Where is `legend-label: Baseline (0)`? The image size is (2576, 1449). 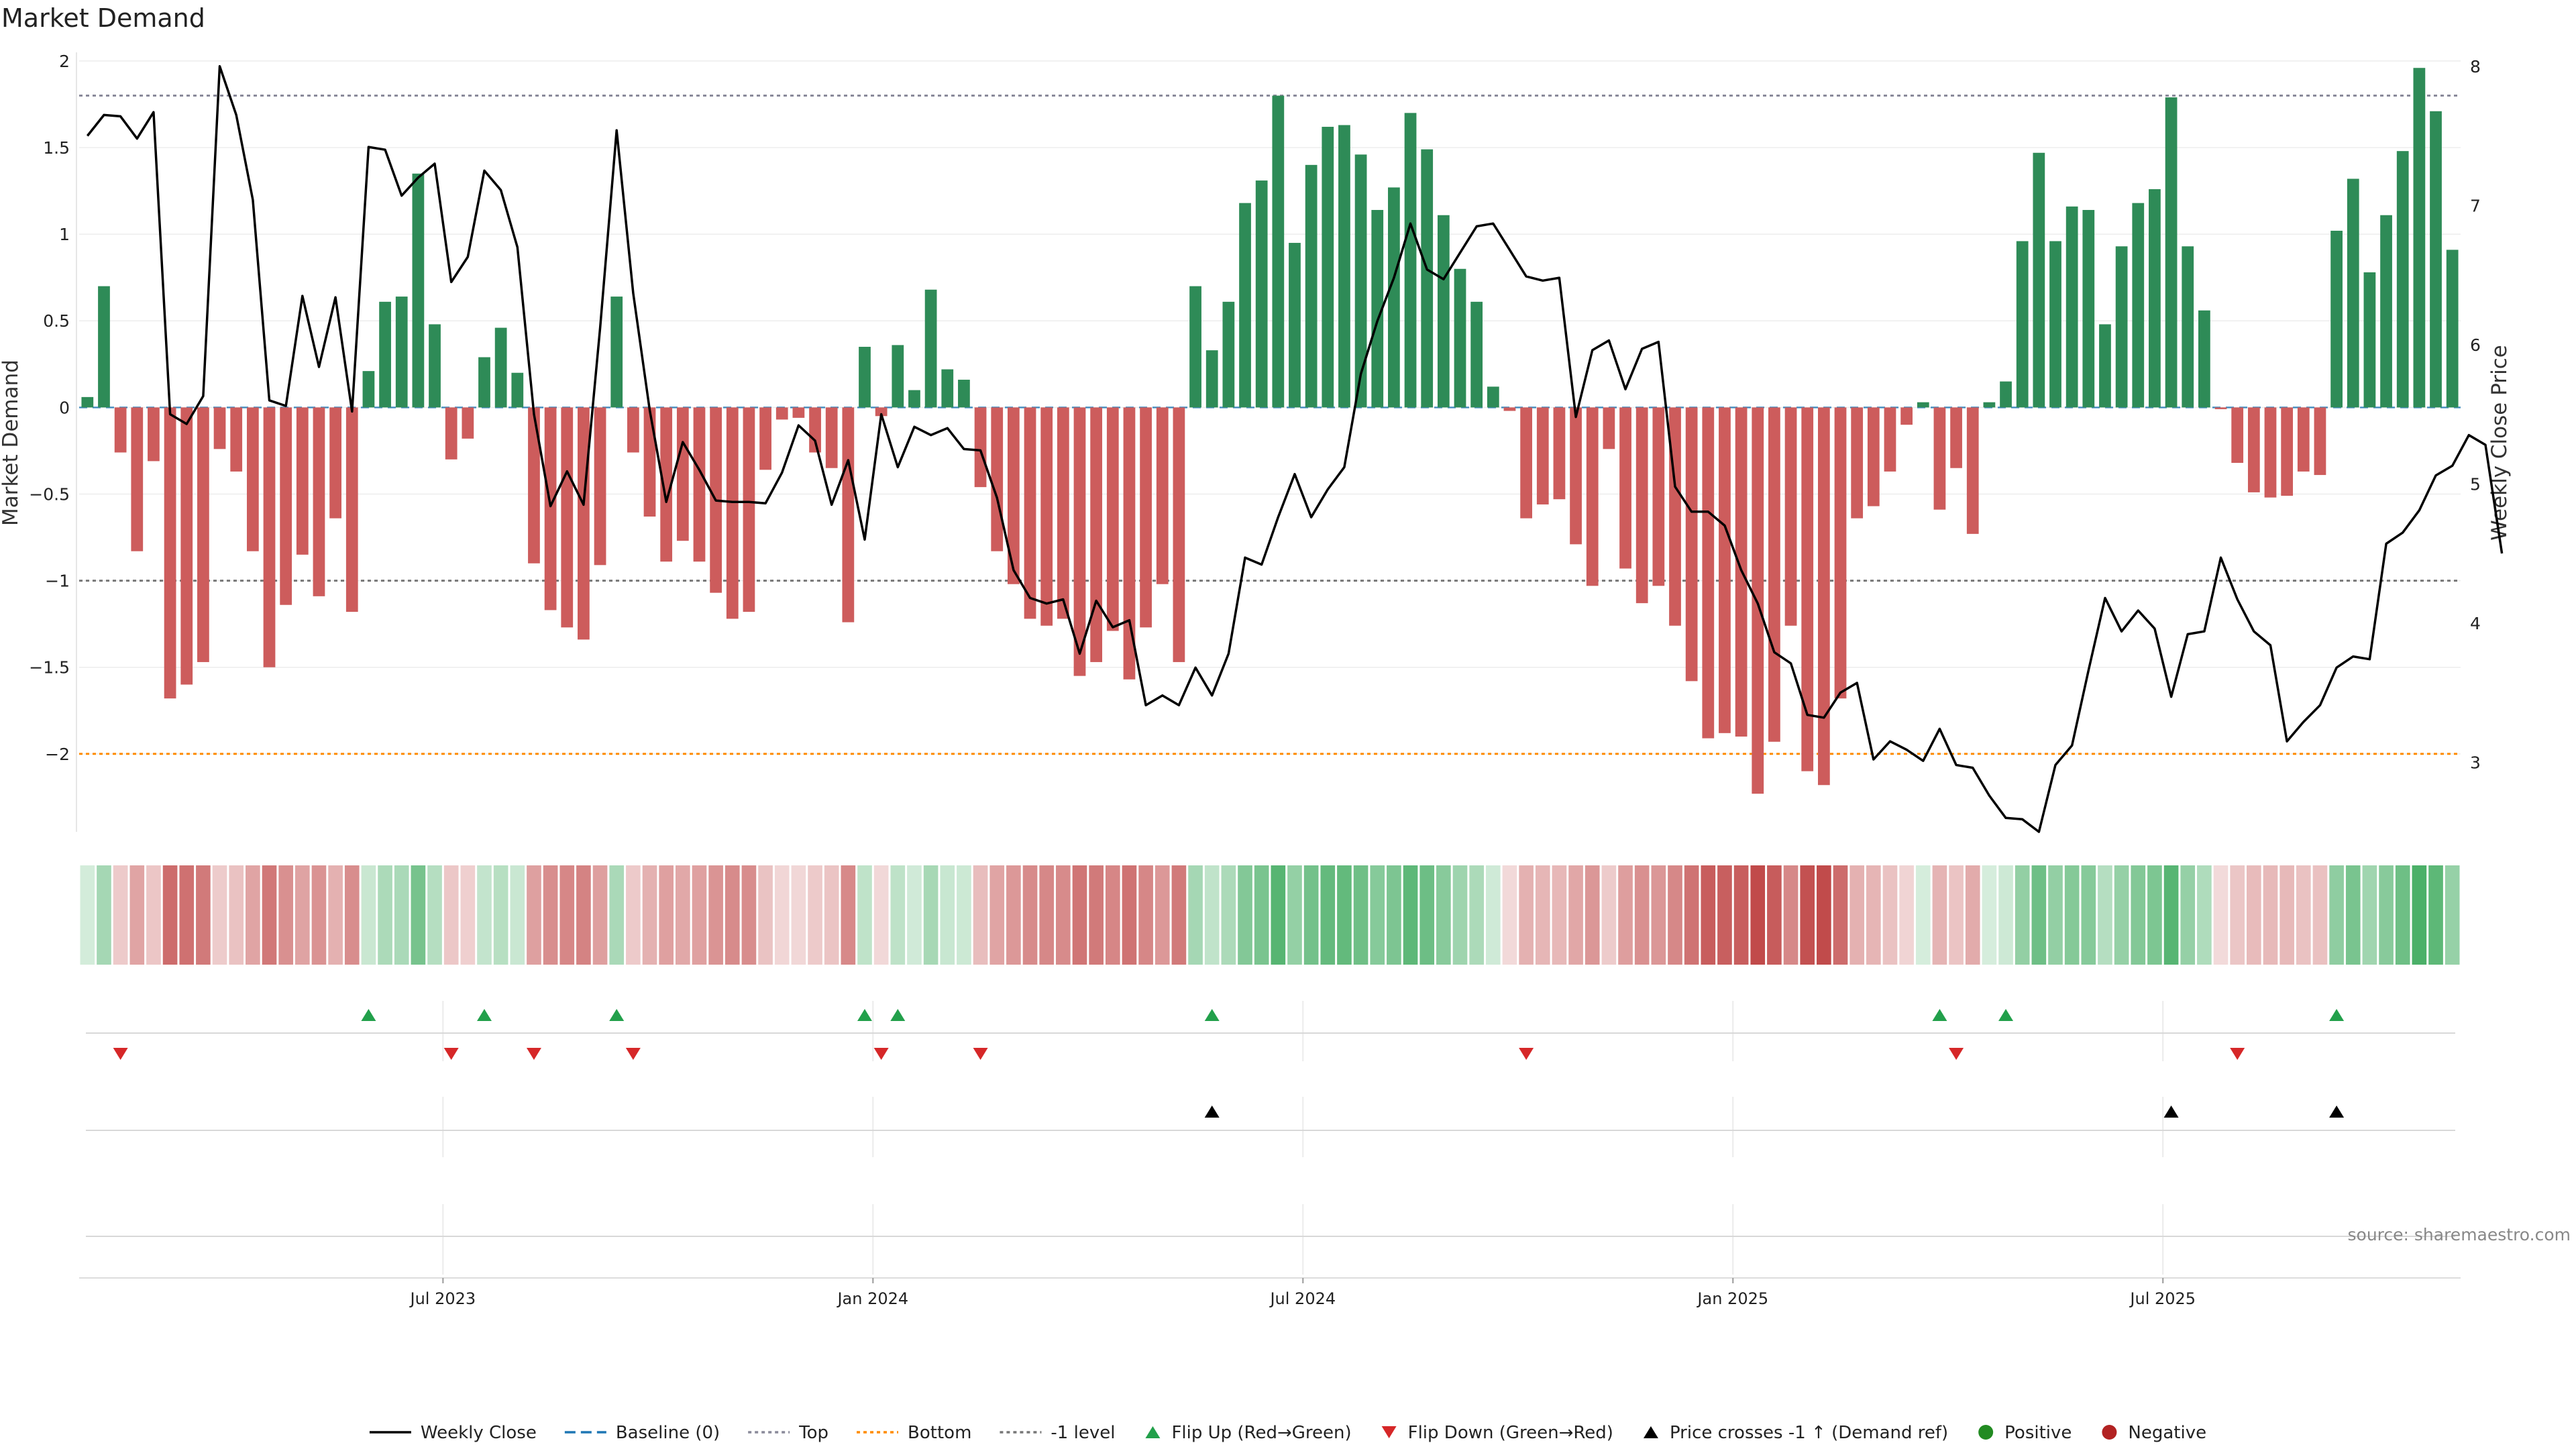
legend-label: Baseline (0) is located at coordinates (668, 1433).